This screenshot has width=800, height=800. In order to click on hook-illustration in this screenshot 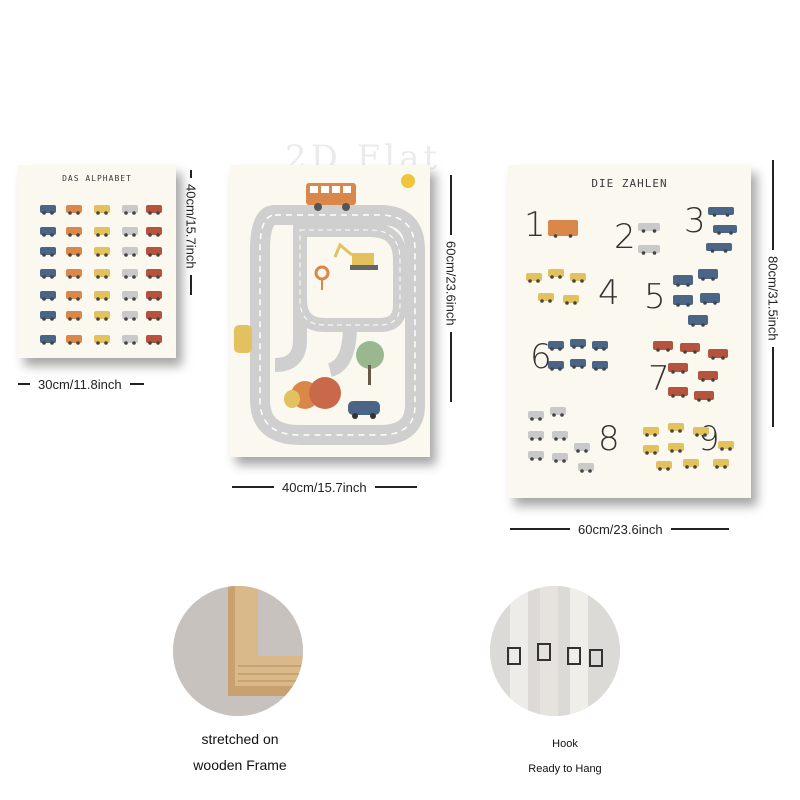, I will do `click(555, 651)`.